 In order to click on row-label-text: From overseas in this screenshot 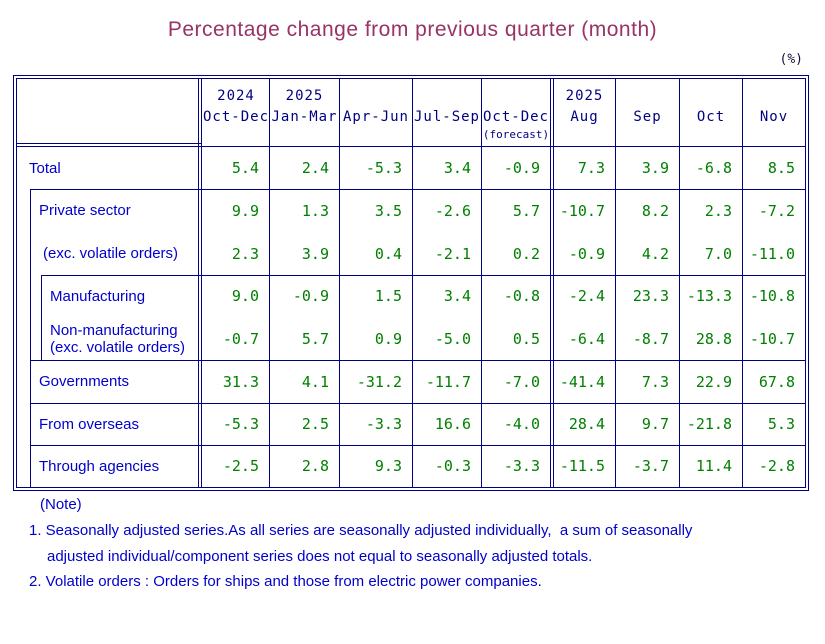, I will do `click(89, 424)`.